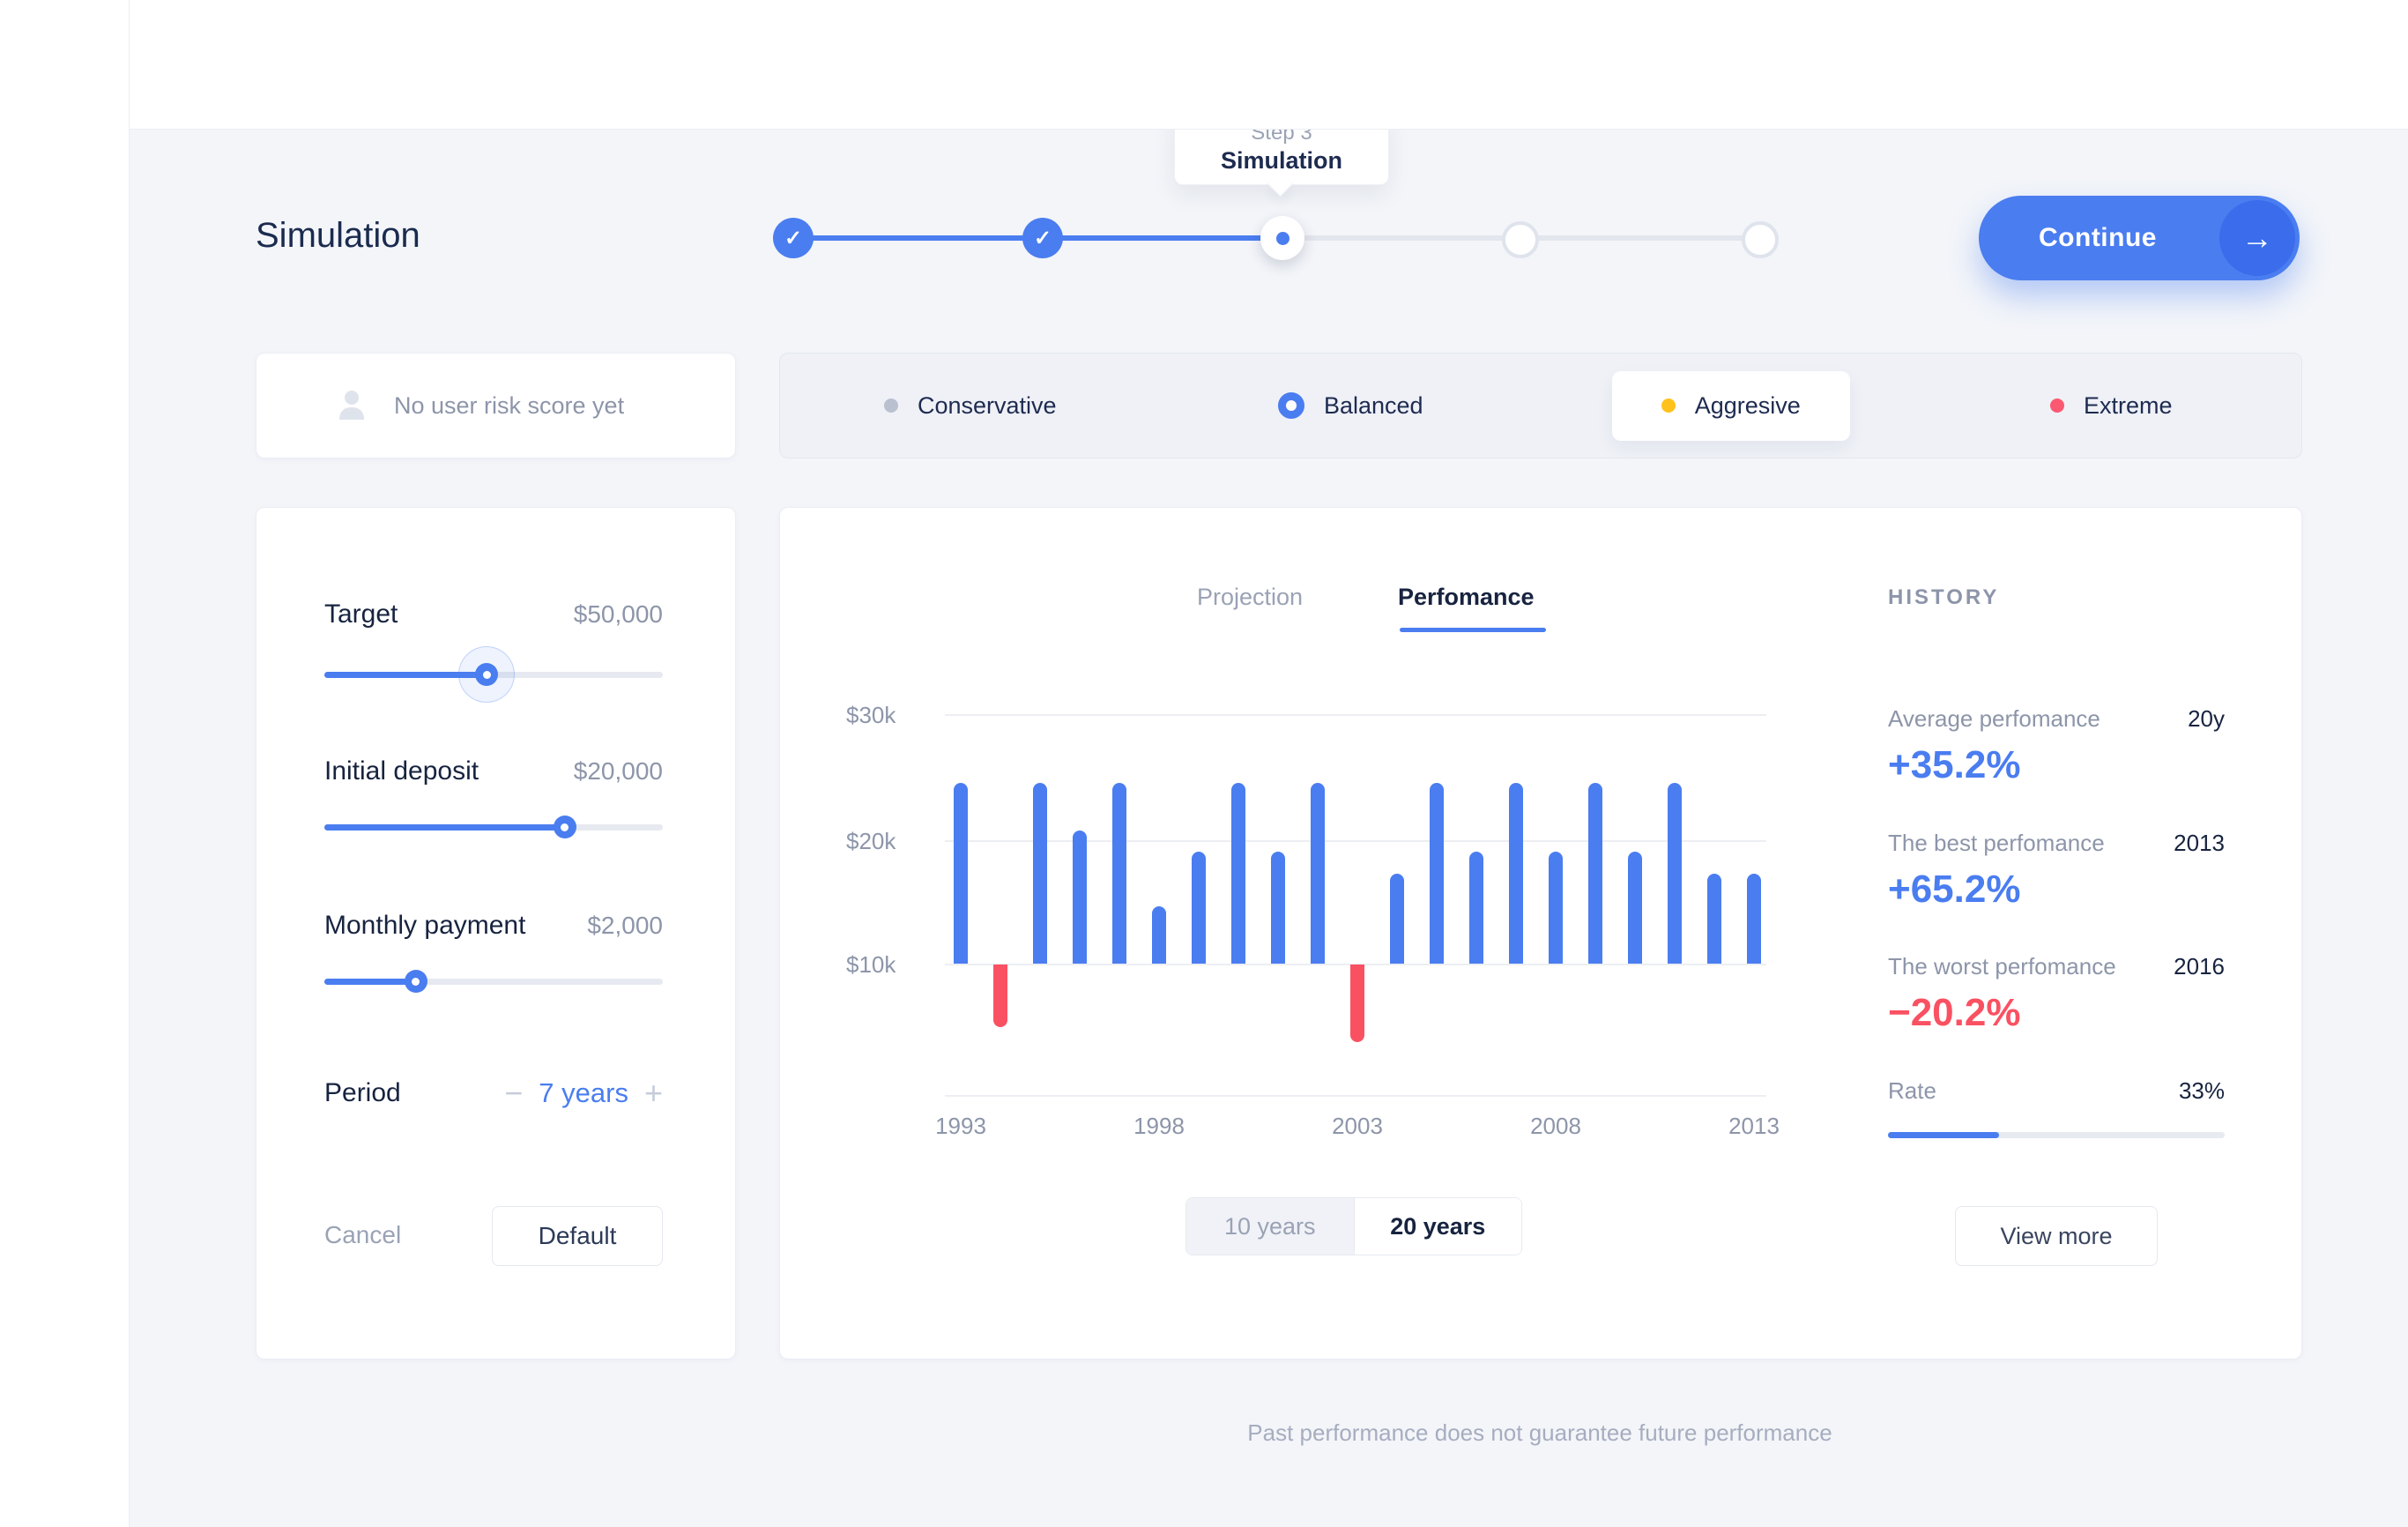  I want to click on step-tooltip-label: Simulation, so click(1281, 160).